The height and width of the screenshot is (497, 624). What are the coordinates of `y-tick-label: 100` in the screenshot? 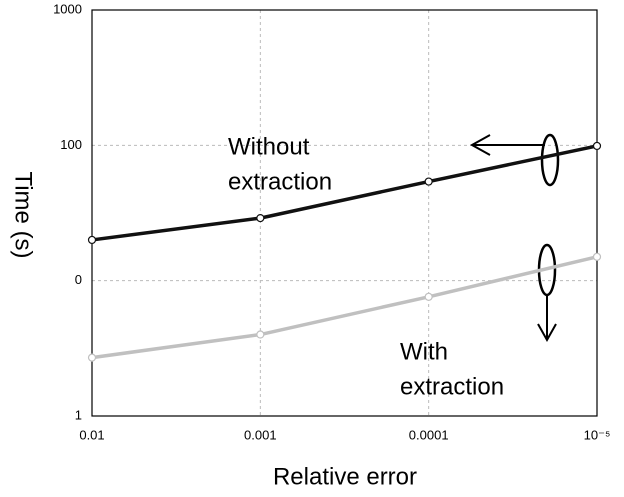 It's located at (71, 144).